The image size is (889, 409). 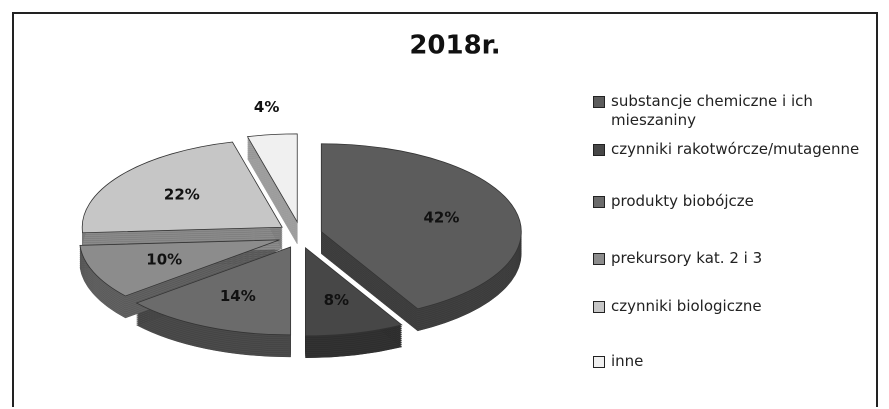 I want to click on data-label: 10%, so click(x=164, y=259).